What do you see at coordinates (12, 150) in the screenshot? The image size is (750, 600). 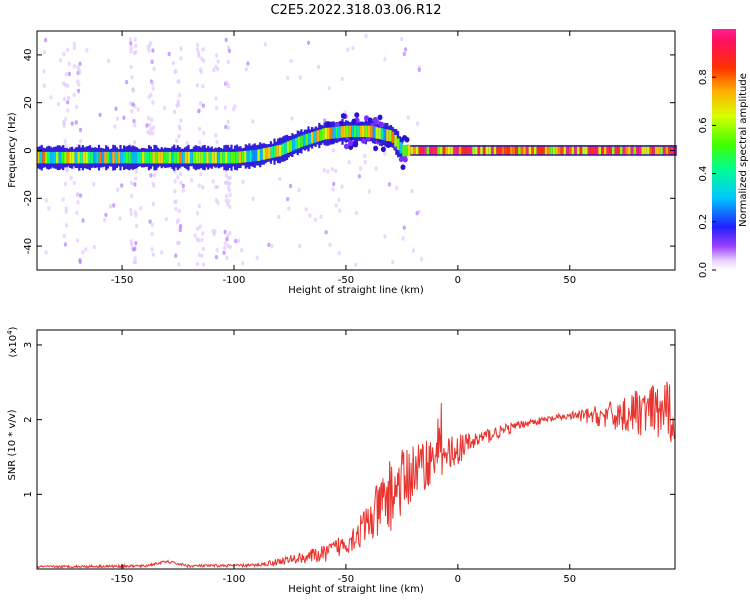 I see `spectrogram-y-label: Frequency (Hz)` at bounding box center [12, 150].